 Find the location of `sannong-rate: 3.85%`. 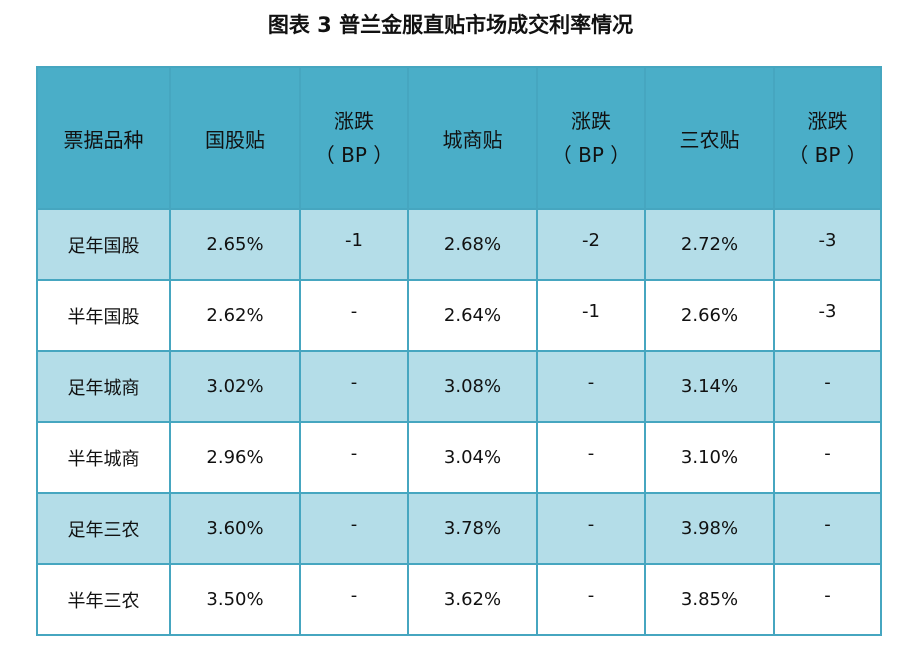

sannong-rate: 3.85% is located at coordinates (709, 599).